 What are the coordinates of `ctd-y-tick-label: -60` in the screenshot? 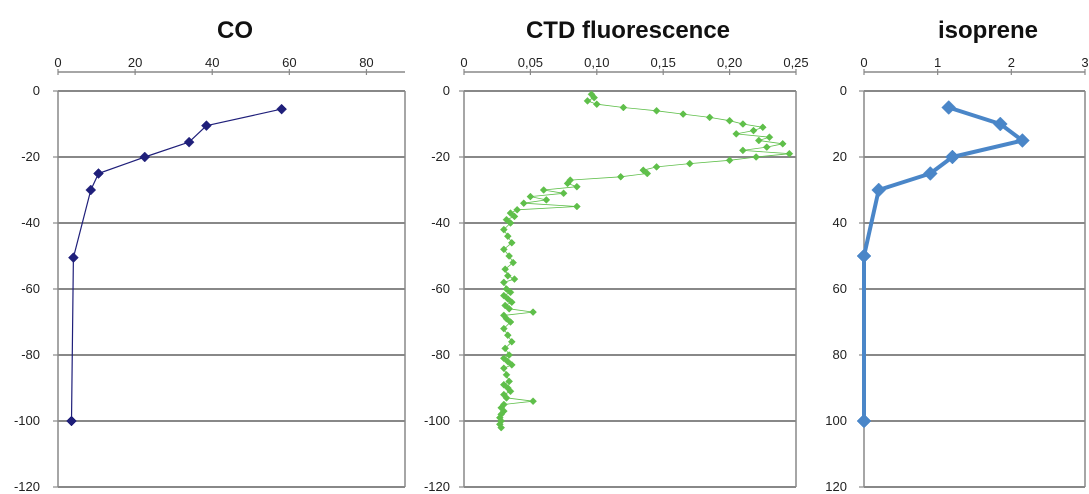 It's located at (440, 288).